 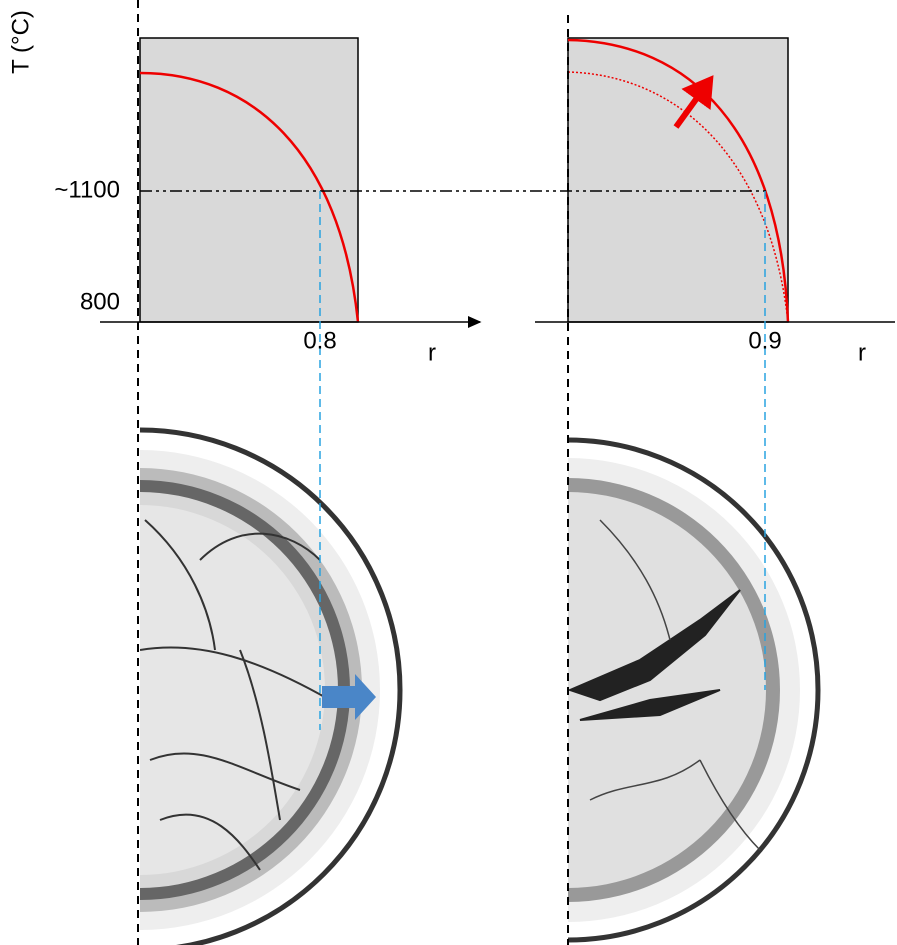 I want to click on temperature-curve-old, so click(x=678, y=197).